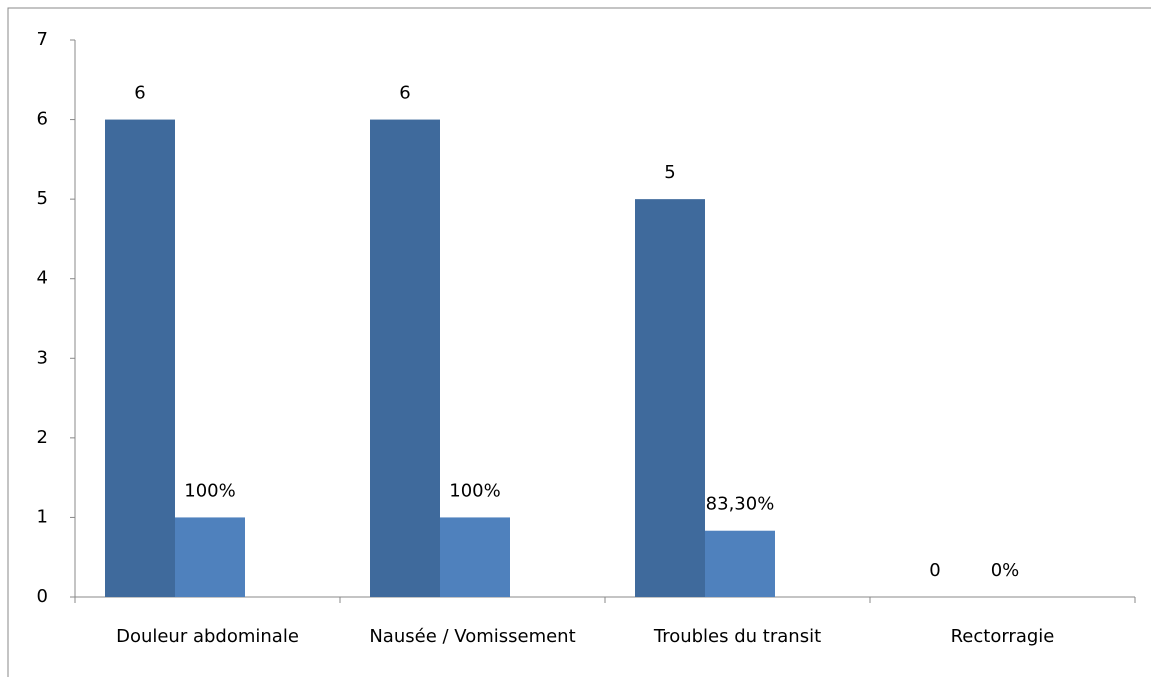 This screenshot has height=677, width=1151. What do you see at coordinates (740, 504) in the screenshot?
I see `data-label: 83,30%` at bounding box center [740, 504].